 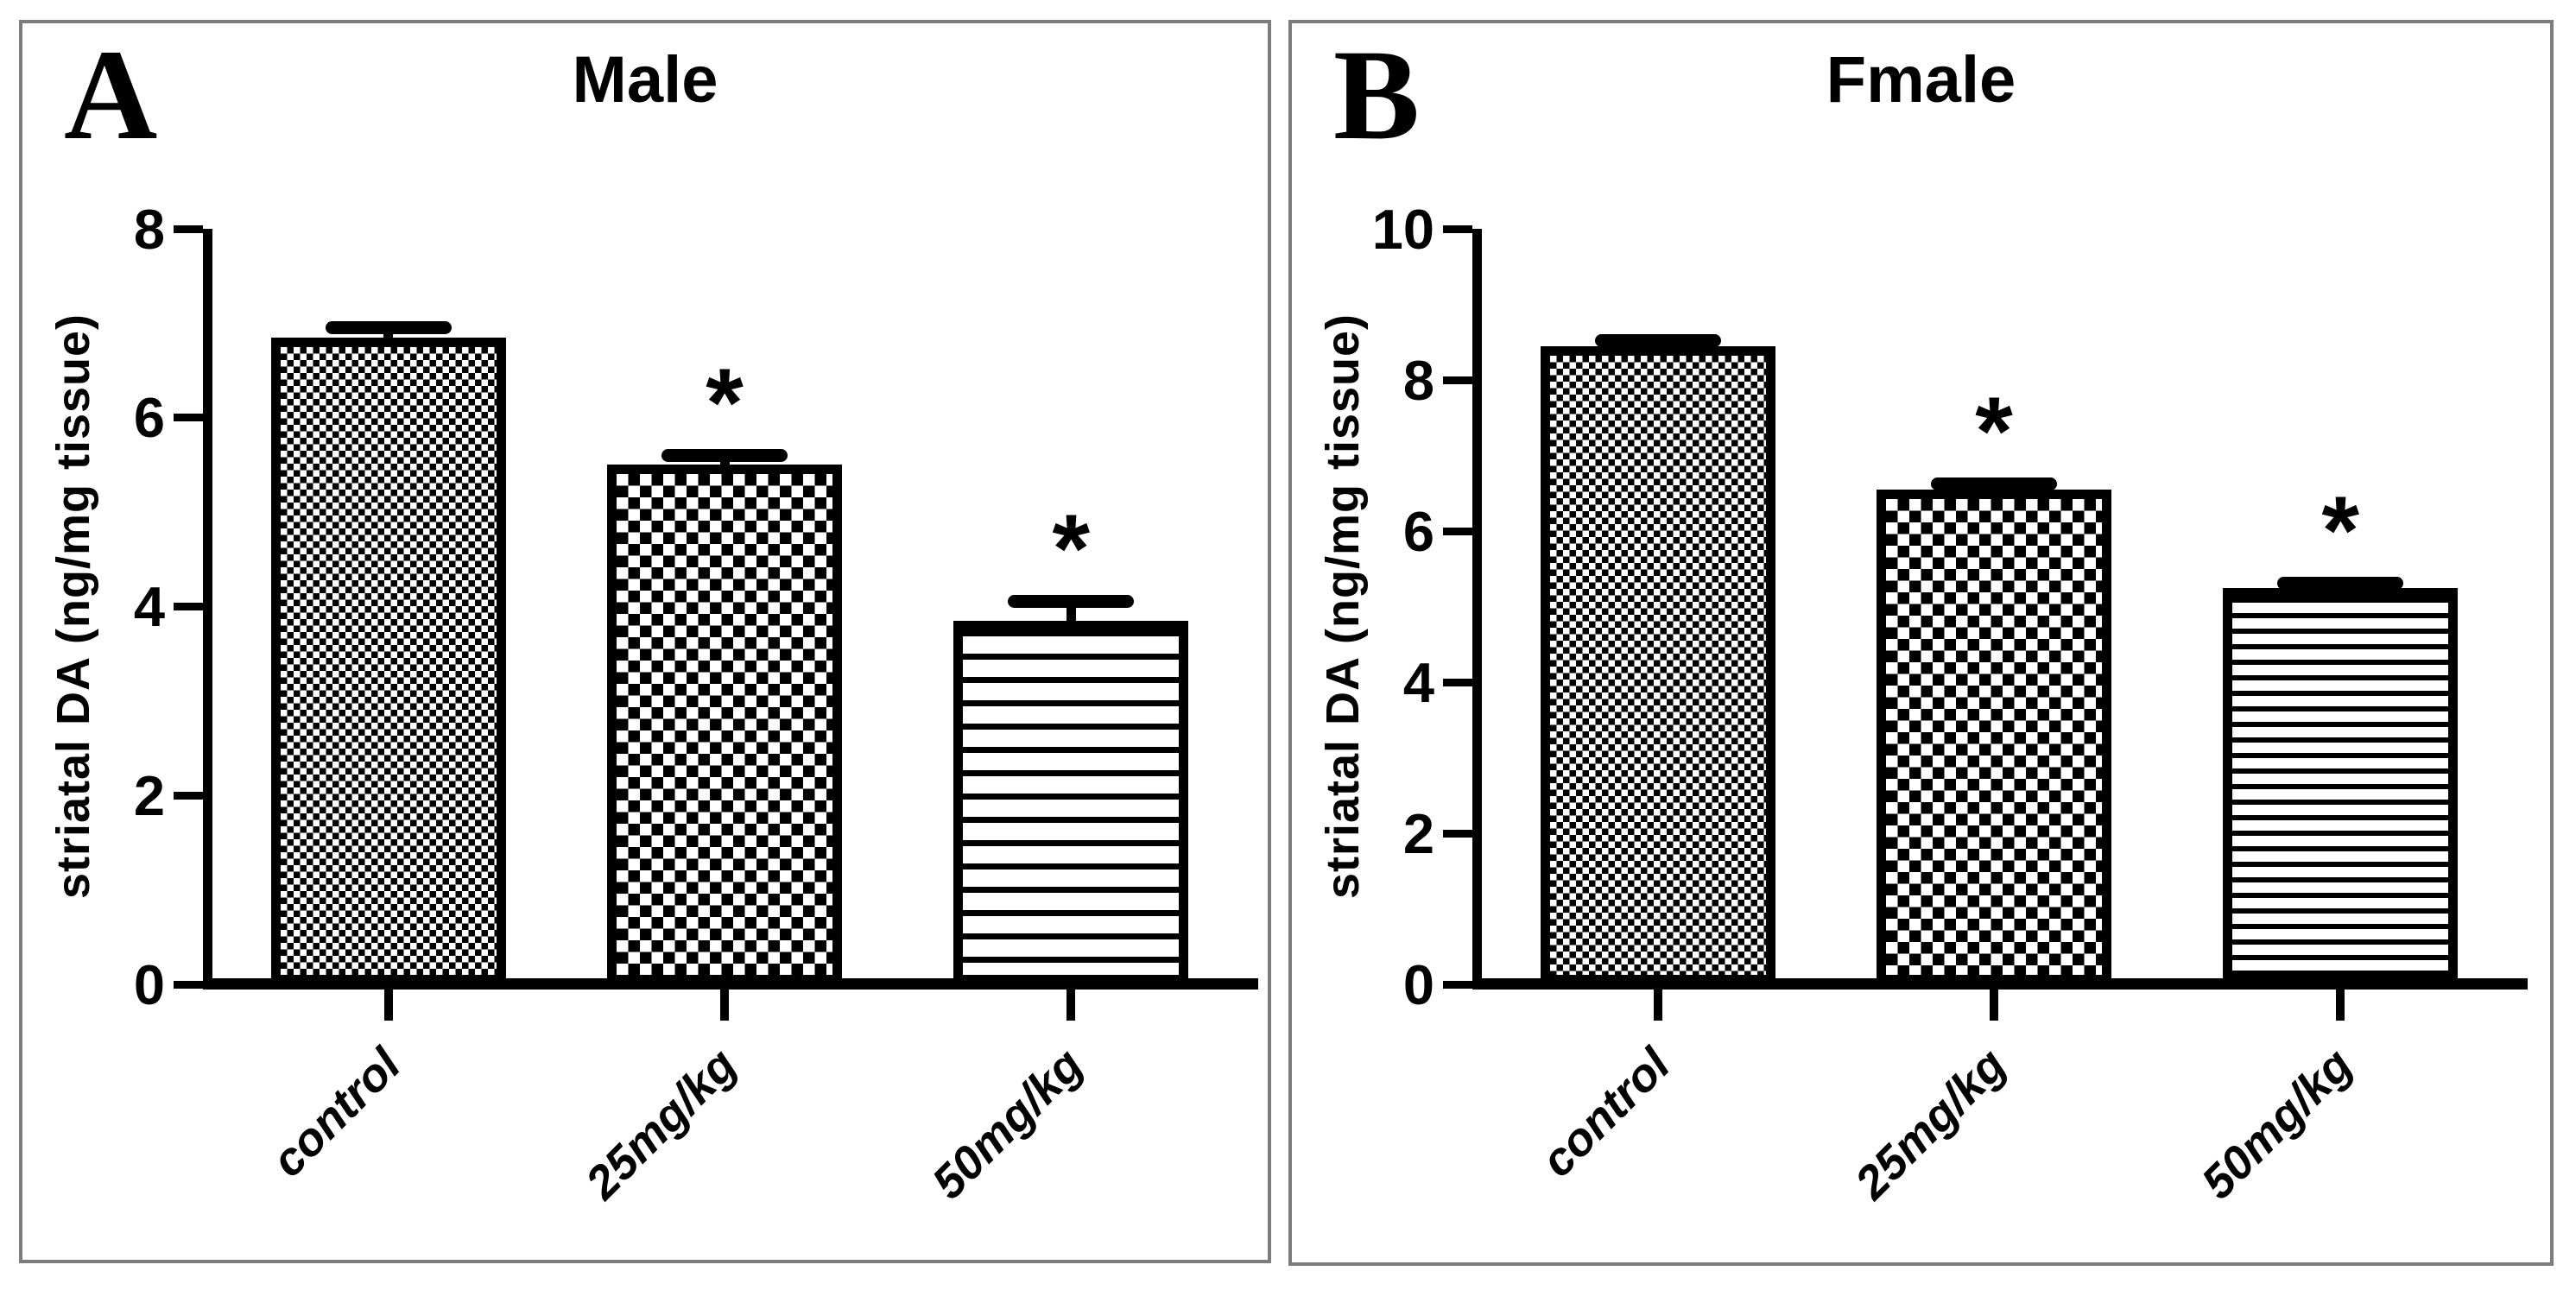 What do you see at coordinates (1921, 80) in the screenshot?
I see `panel-title-fmale: Fmale` at bounding box center [1921, 80].